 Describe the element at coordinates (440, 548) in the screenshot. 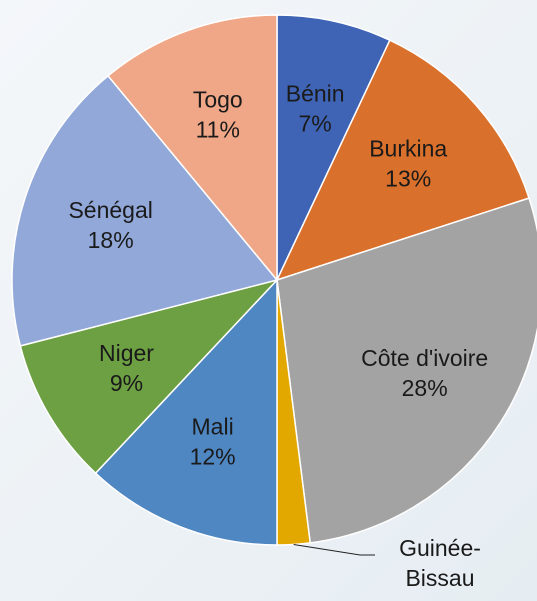

I see `label-line: Guinée-` at that location.